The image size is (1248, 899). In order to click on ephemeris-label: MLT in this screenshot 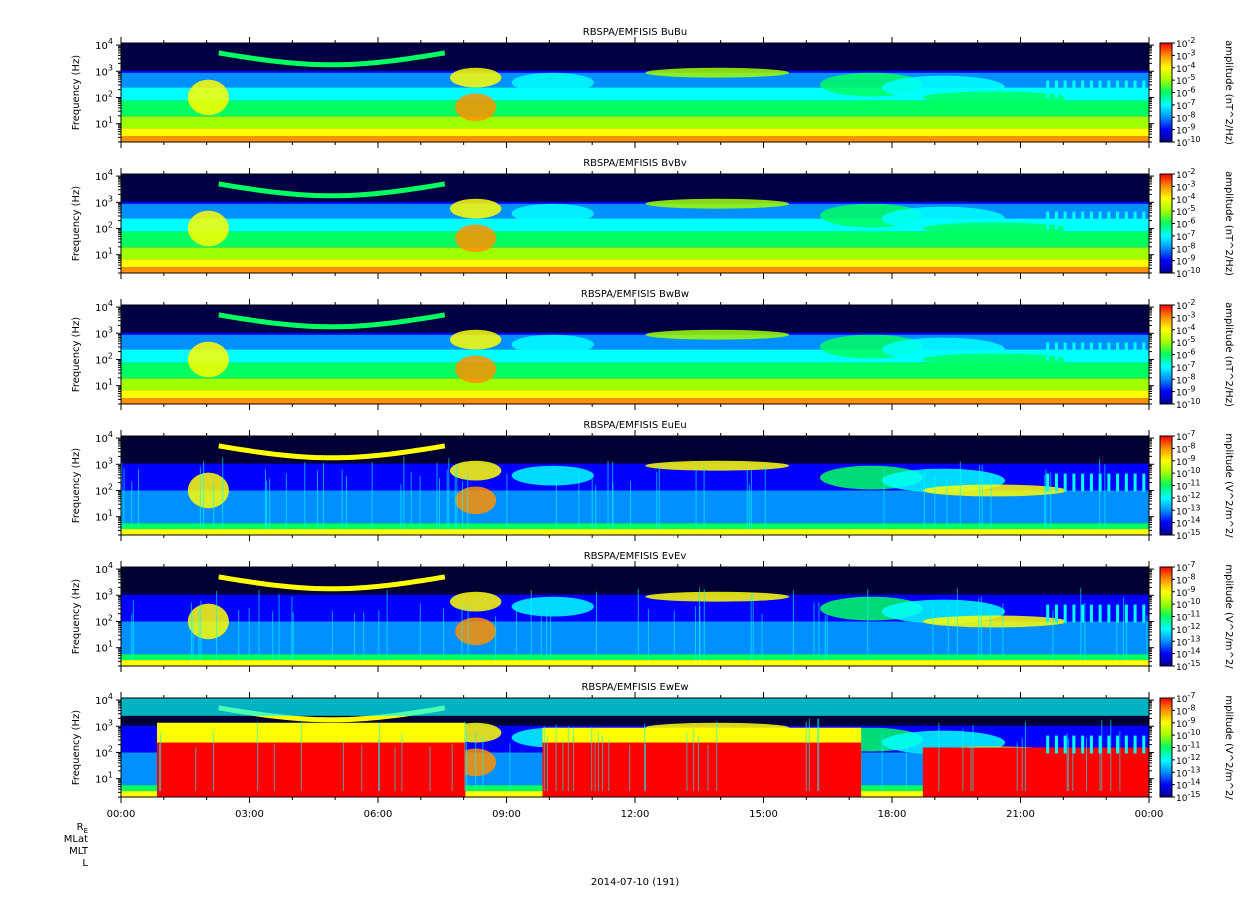, I will do `click(79, 851)`.